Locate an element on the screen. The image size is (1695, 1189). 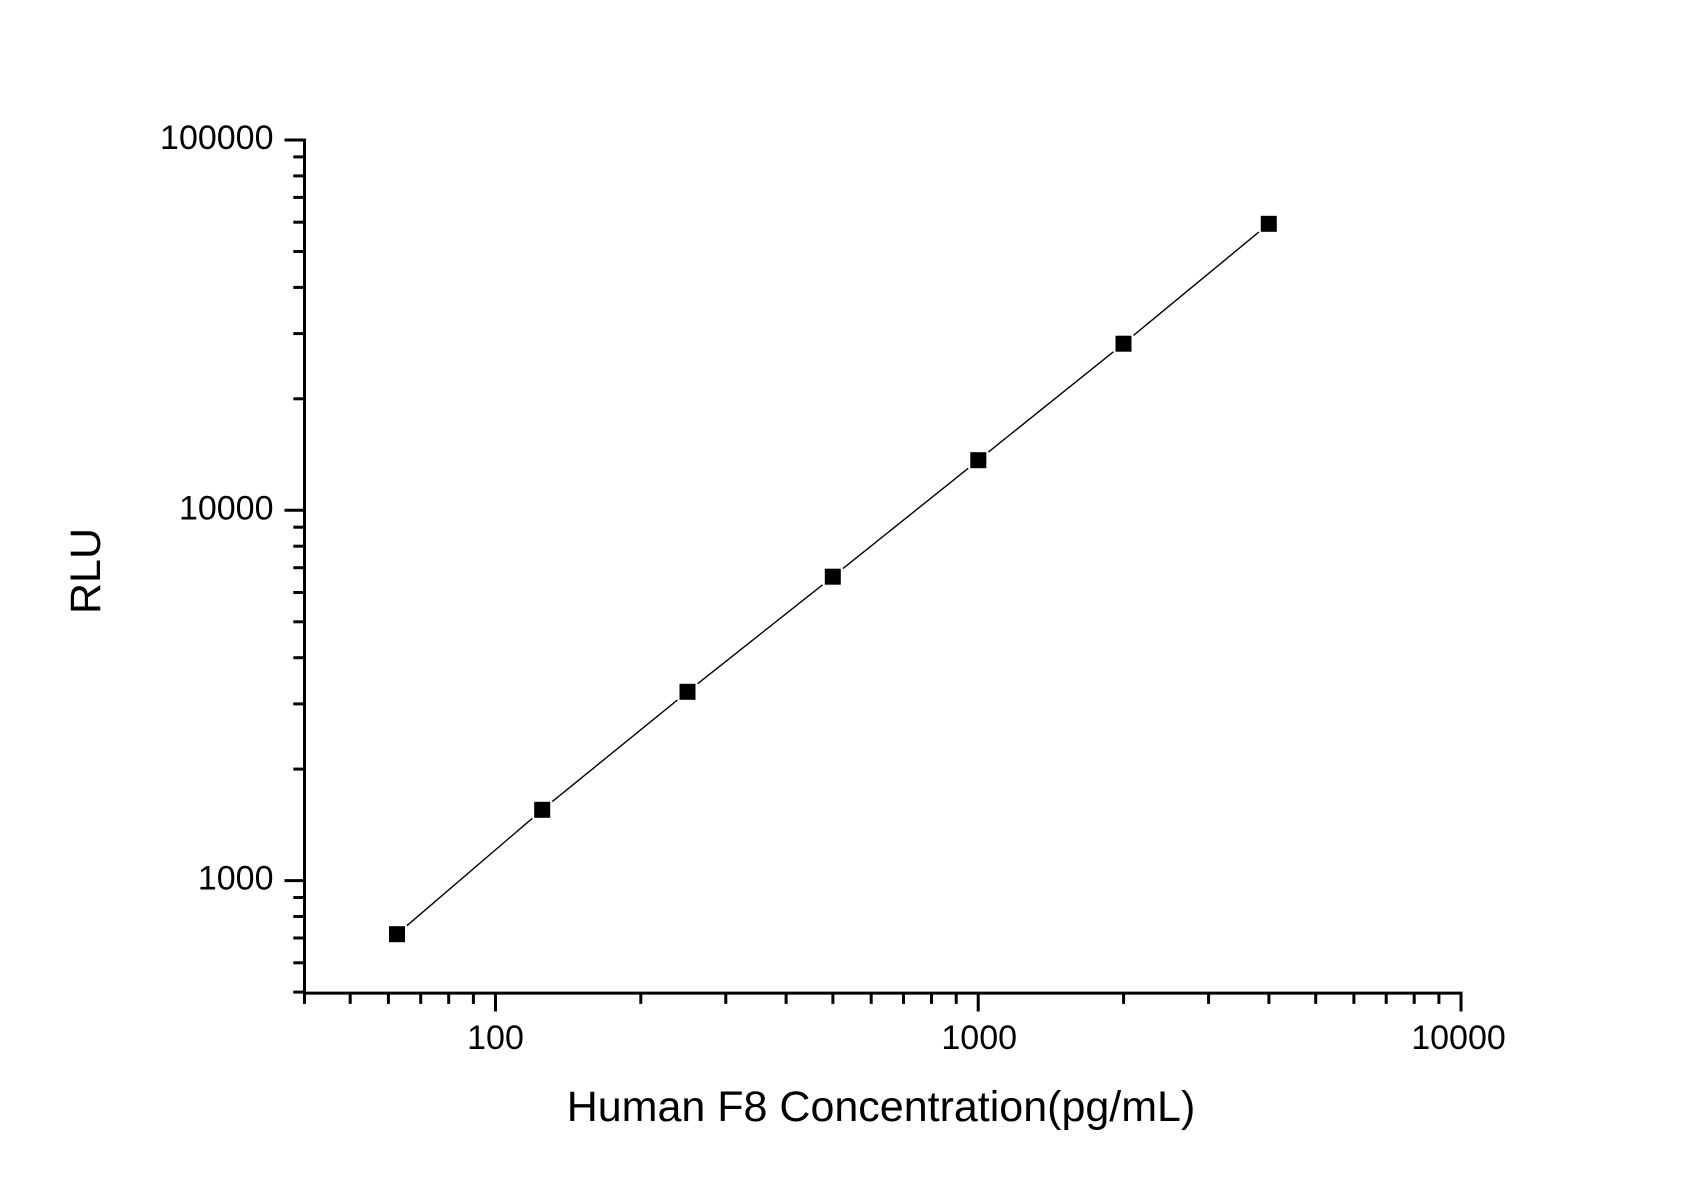
svg-text: 100 is located at coordinates (495, 1038).